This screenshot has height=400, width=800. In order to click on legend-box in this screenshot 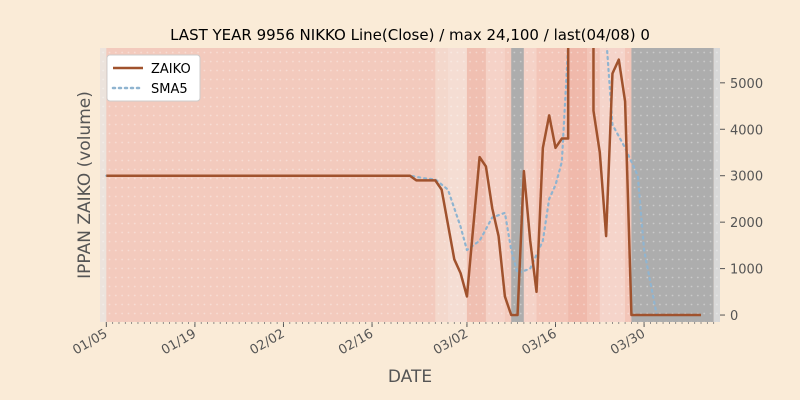, I will do `click(153, 78)`.